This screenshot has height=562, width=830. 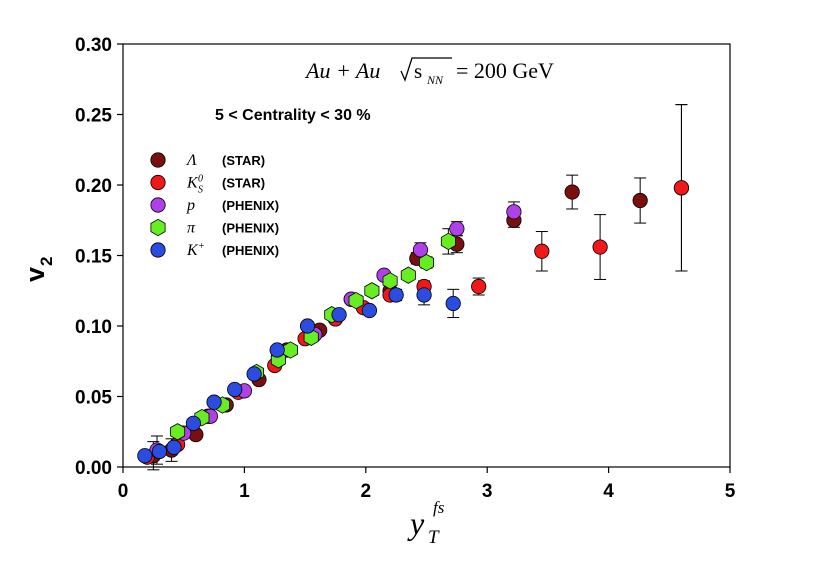 What do you see at coordinates (93, 45) in the screenshot?
I see `y-tick-label: 0.30` at bounding box center [93, 45].